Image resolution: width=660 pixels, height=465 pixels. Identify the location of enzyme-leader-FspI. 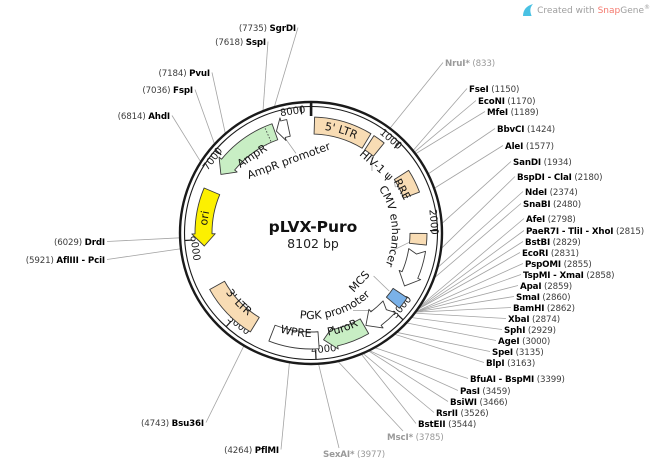
(204, 117).